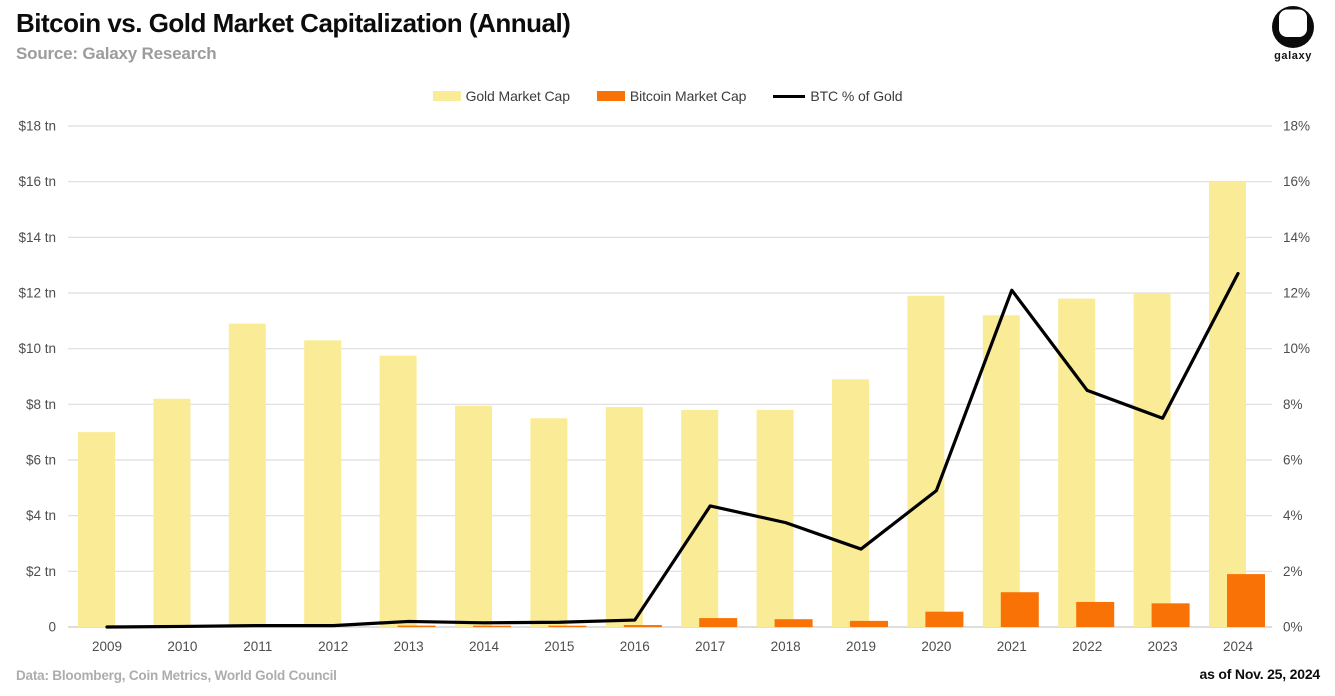  What do you see at coordinates (333, 646) in the screenshot?
I see `x-axis-label: 2012` at bounding box center [333, 646].